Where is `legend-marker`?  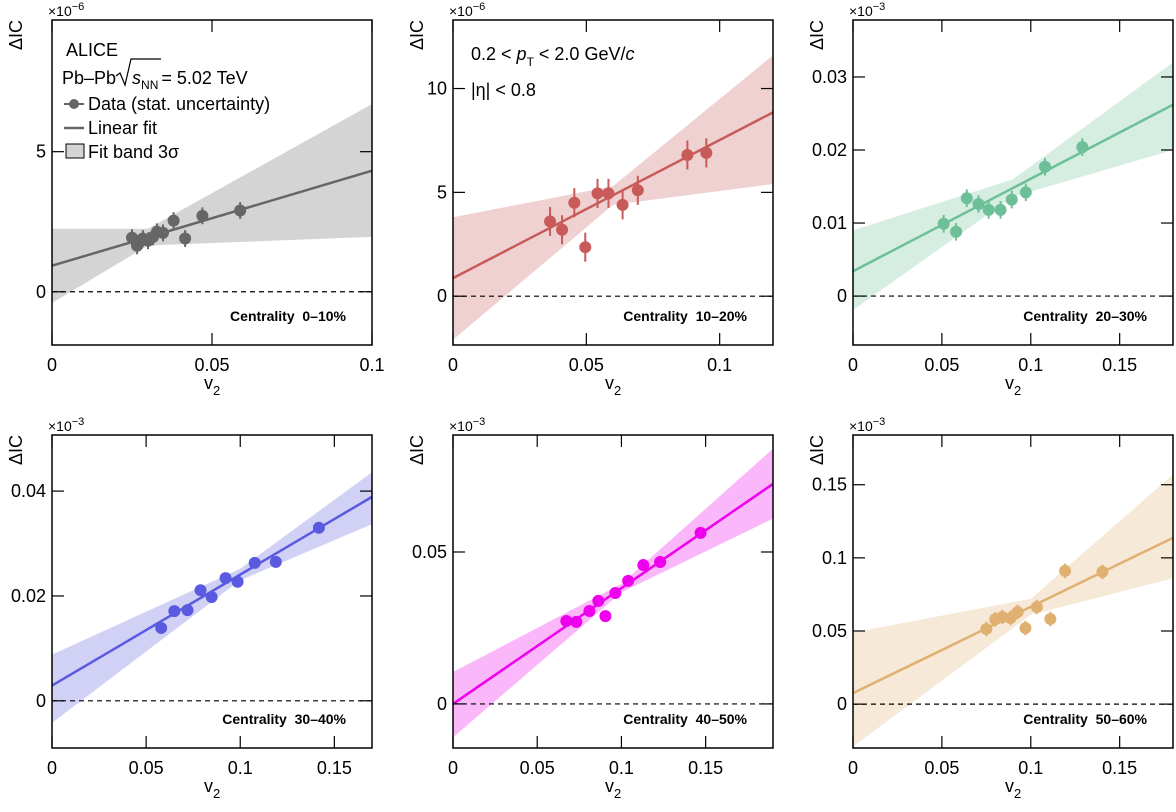 legend-marker is located at coordinates (74, 104).